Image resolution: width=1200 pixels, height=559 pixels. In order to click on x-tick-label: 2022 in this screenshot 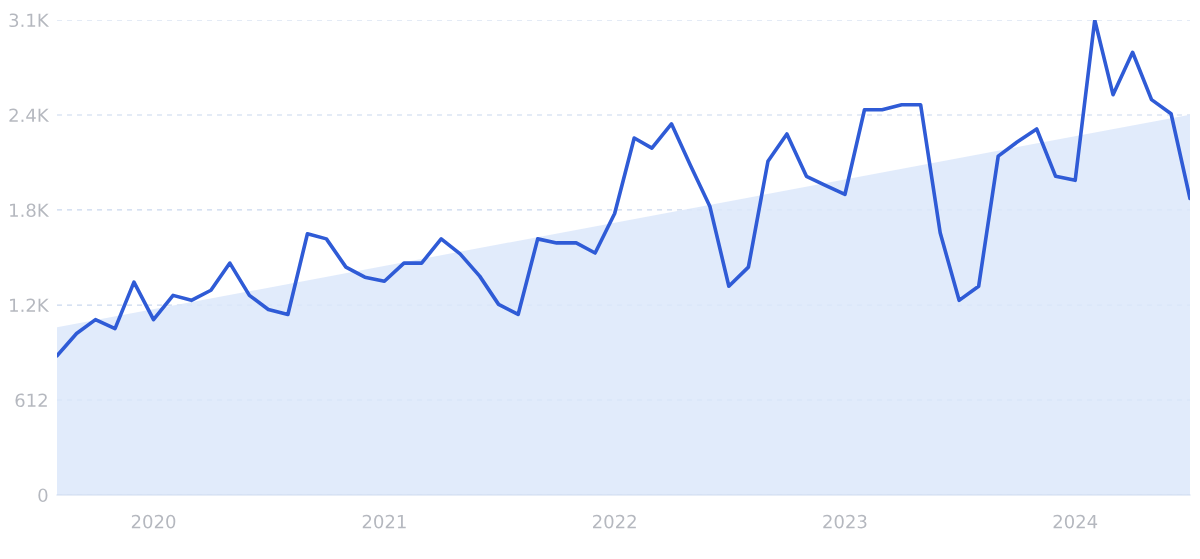, I will do `click(614, 521)`.